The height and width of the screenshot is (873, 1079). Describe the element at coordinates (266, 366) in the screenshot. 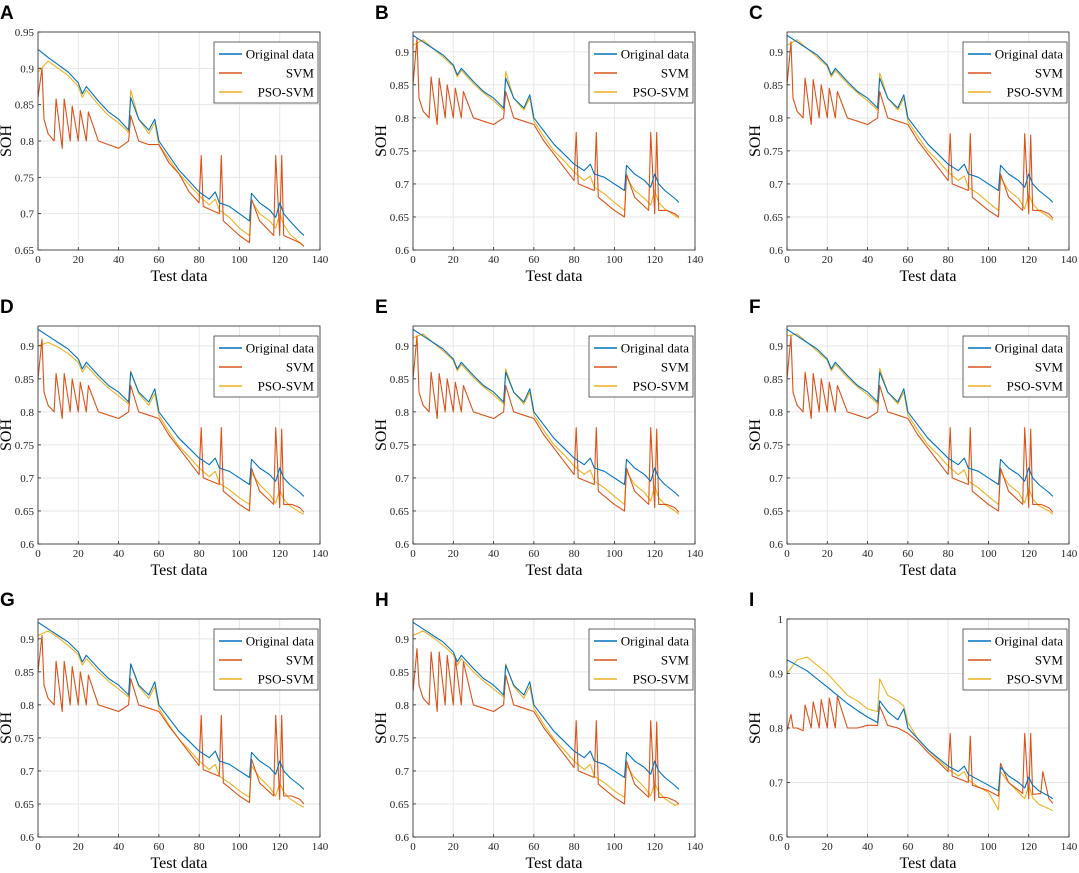

I see `legend-box` at that location.